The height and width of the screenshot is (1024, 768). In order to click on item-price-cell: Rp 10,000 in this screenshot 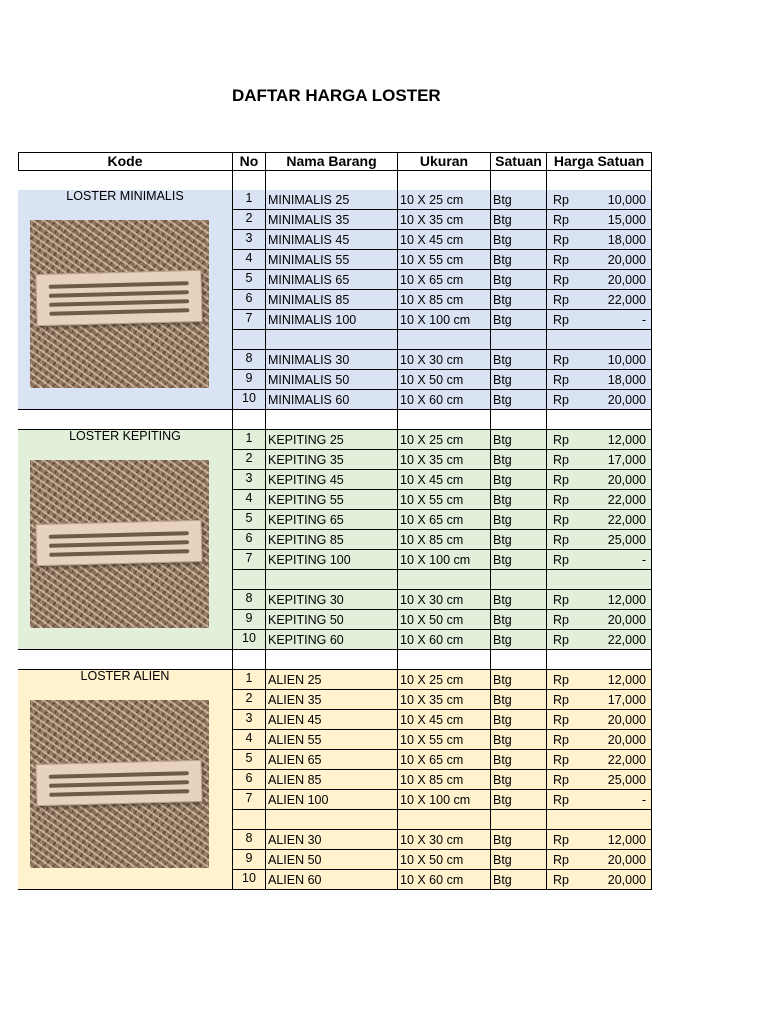, I will do `click(599, 360)`.